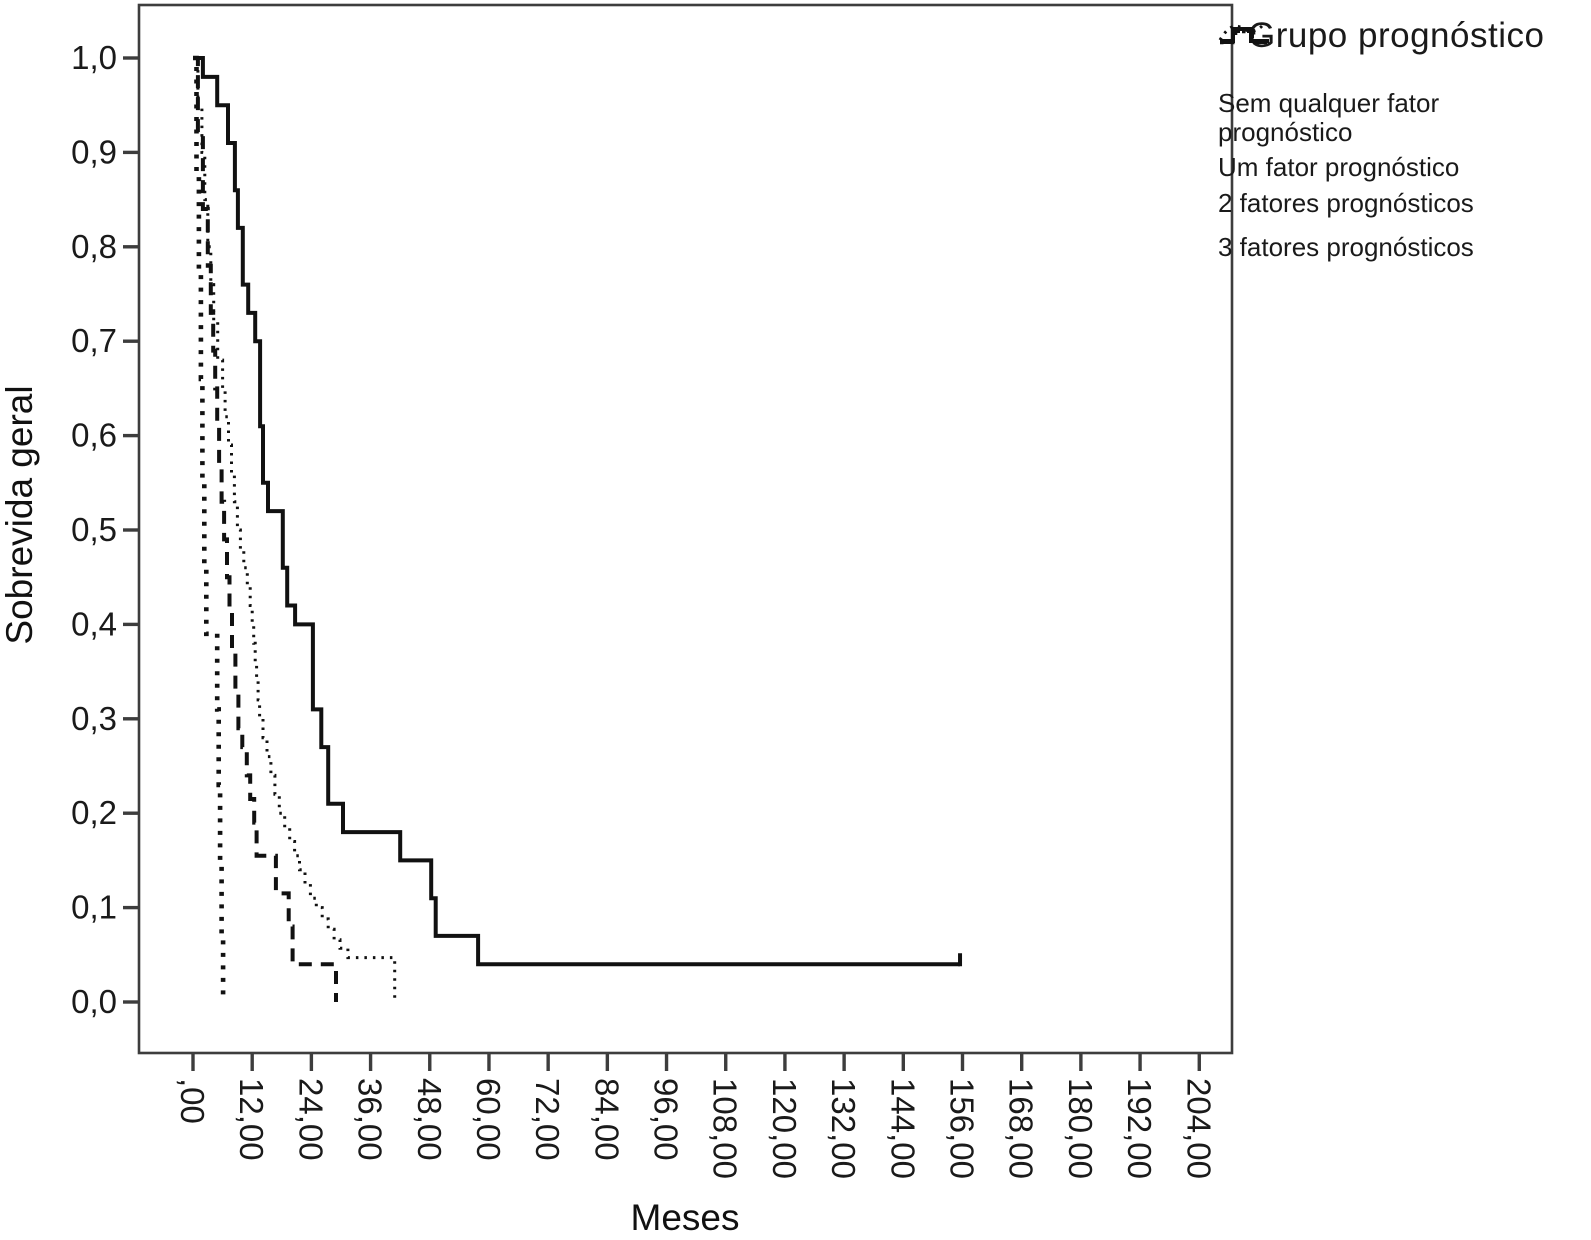 This screenshot has width=1591, height=1240. Describe the element at coordinates (94, 718) in the screenshot. I see `y-tick-label: 0,3` at that location.